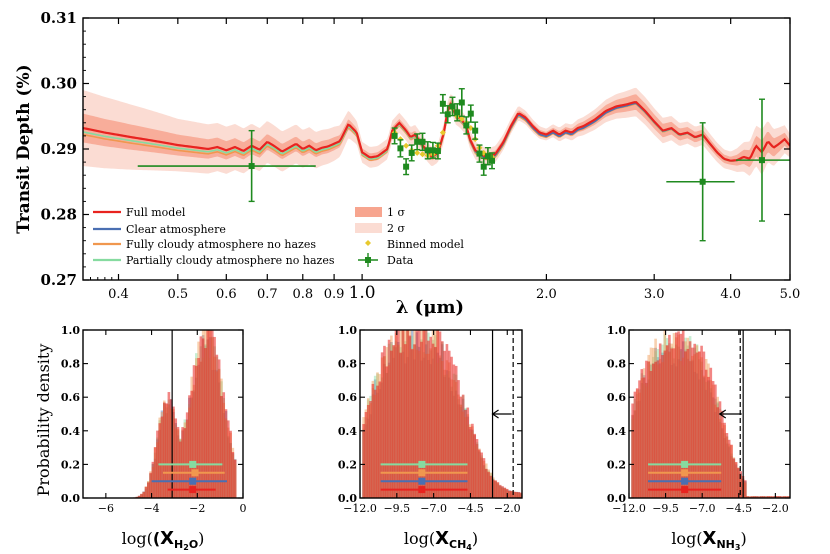  I want to click on median-marker-clear, so click(685, 481).